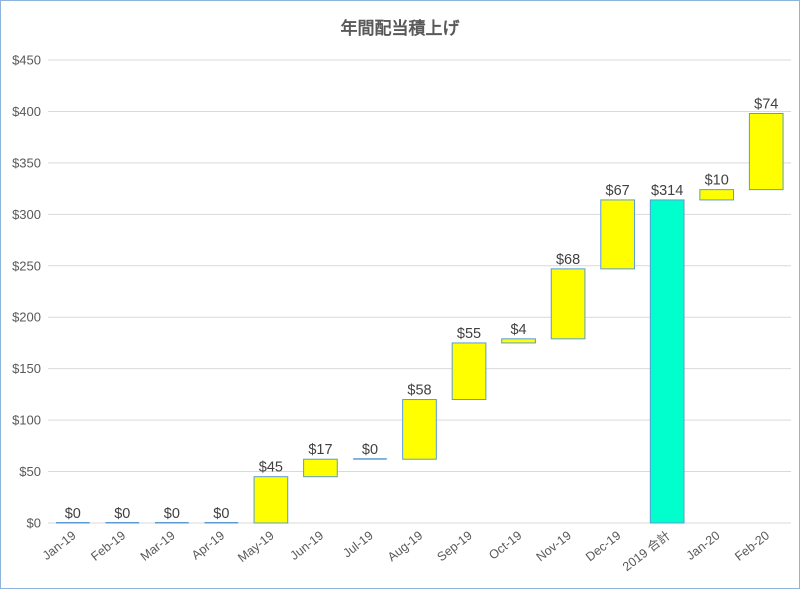 This screenshot has height=589, width=800. I want to click on data-label: $67, so click(618, 191).